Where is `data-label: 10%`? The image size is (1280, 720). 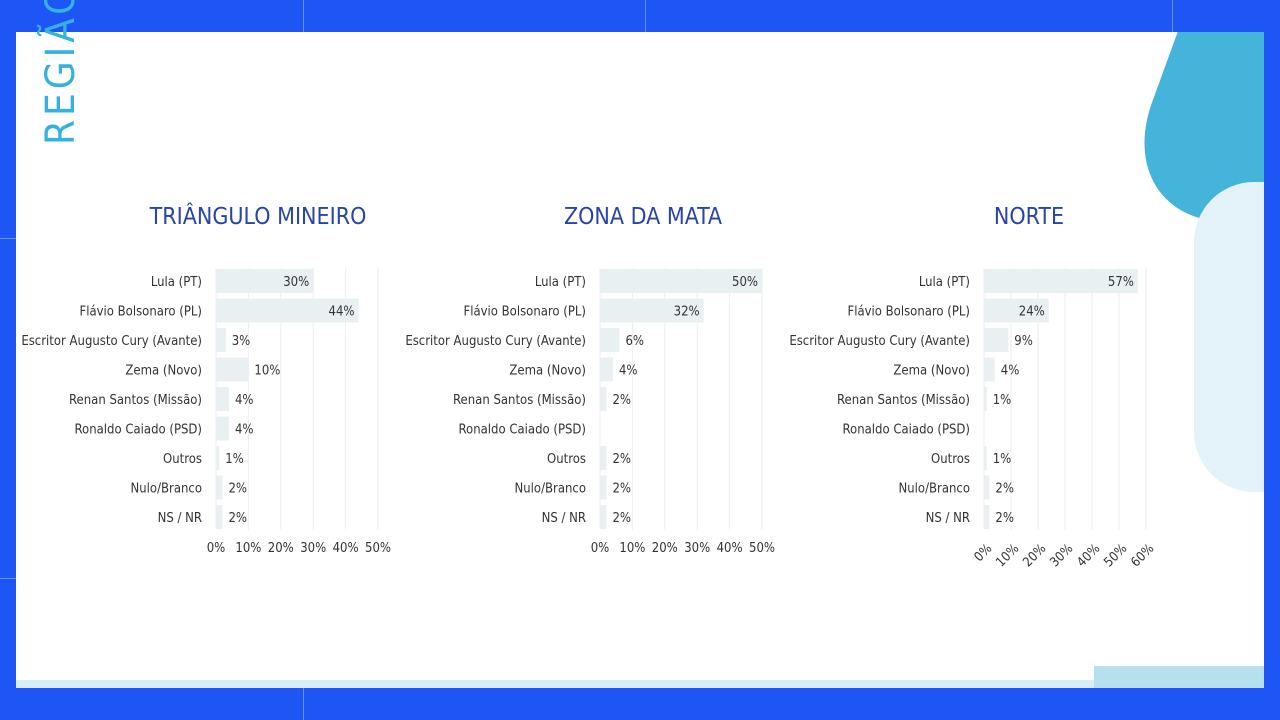
data-label: 10% is located at coordinates (267, 371).